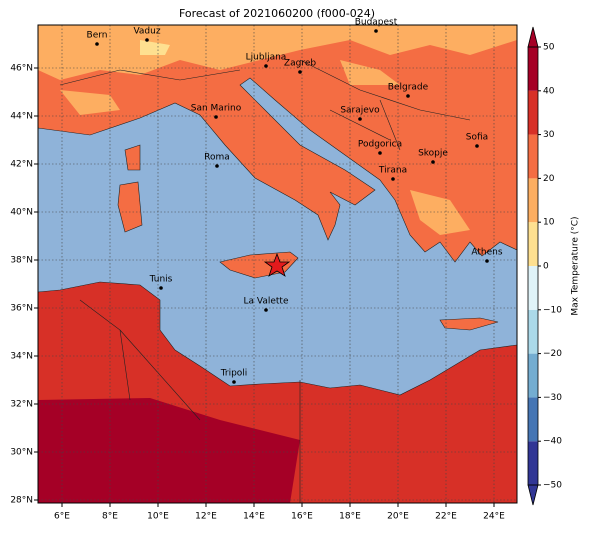 This screenshot has width=592, height=533. What do you see at coordinates (146, 32) in the screenshot?
I see `city-label: Vaduz` at bounding box center [146, 32].